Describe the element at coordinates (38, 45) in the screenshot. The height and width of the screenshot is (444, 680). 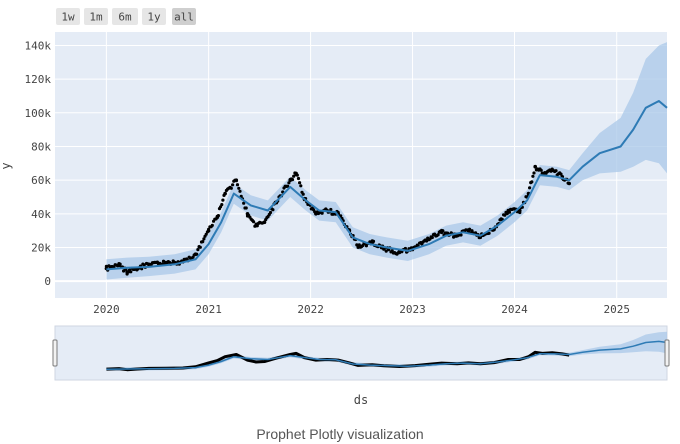
I see `y-tick-label: 140k` at that location.